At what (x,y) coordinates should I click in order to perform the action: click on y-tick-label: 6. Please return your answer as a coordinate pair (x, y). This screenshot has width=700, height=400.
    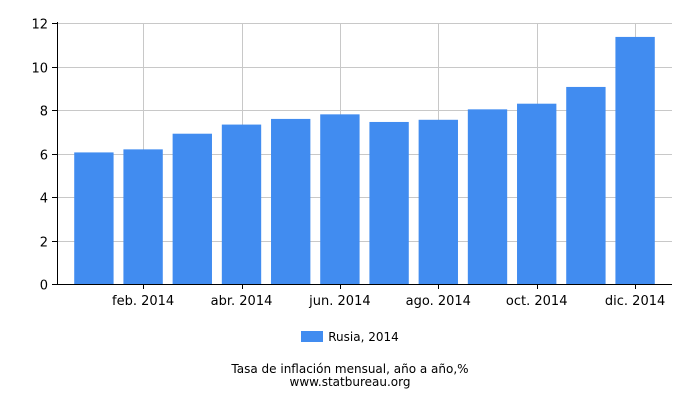
    Looking at the image, I should click on (44, 156).